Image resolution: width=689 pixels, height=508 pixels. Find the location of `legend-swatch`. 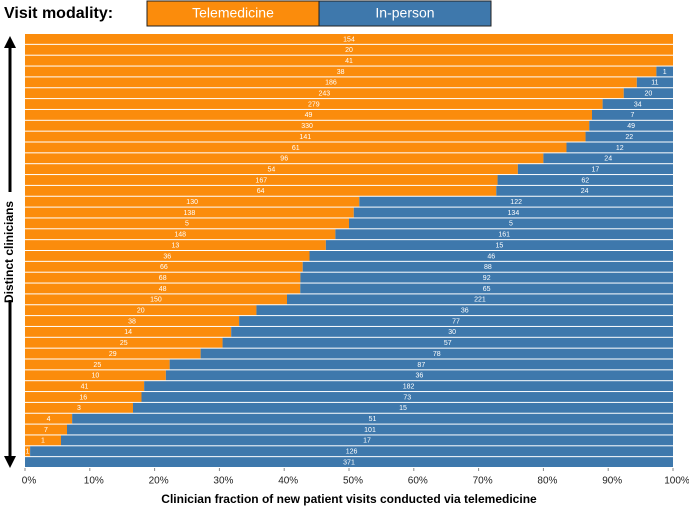

legend-swatch is located at coordinates (405, 13).